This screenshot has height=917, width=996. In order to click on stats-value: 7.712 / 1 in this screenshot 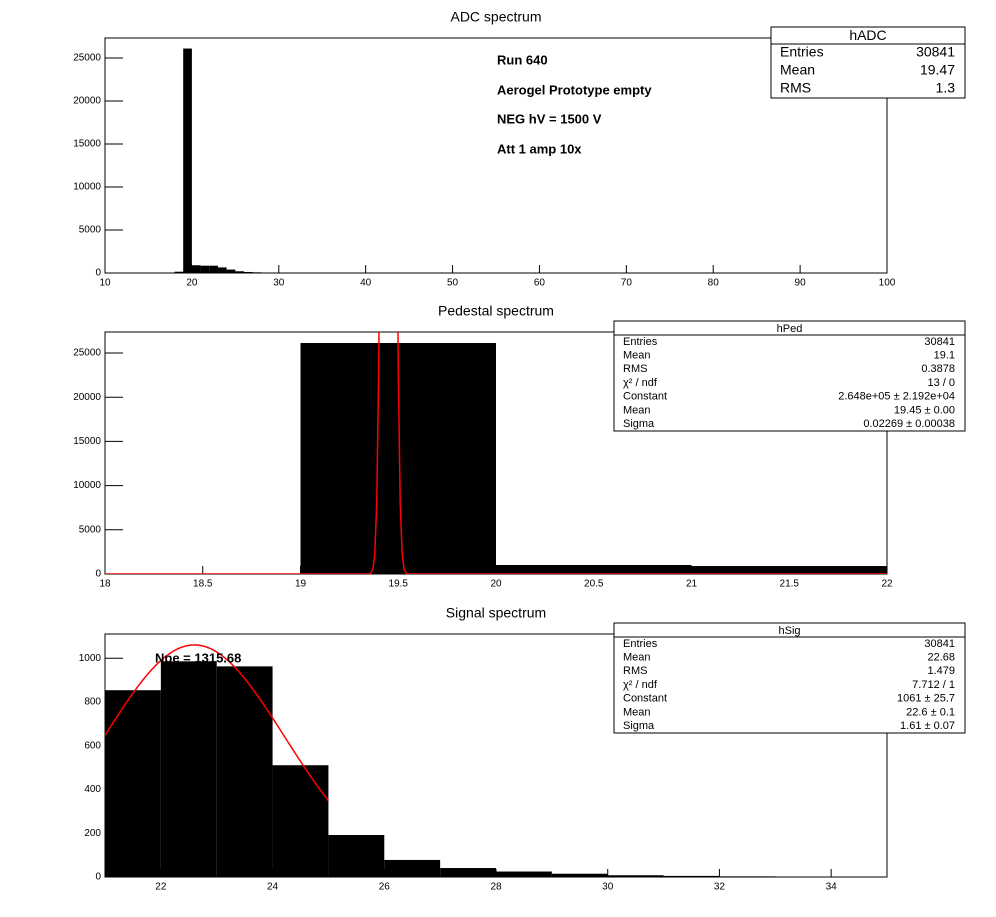, I will do `click(933, 685)`.